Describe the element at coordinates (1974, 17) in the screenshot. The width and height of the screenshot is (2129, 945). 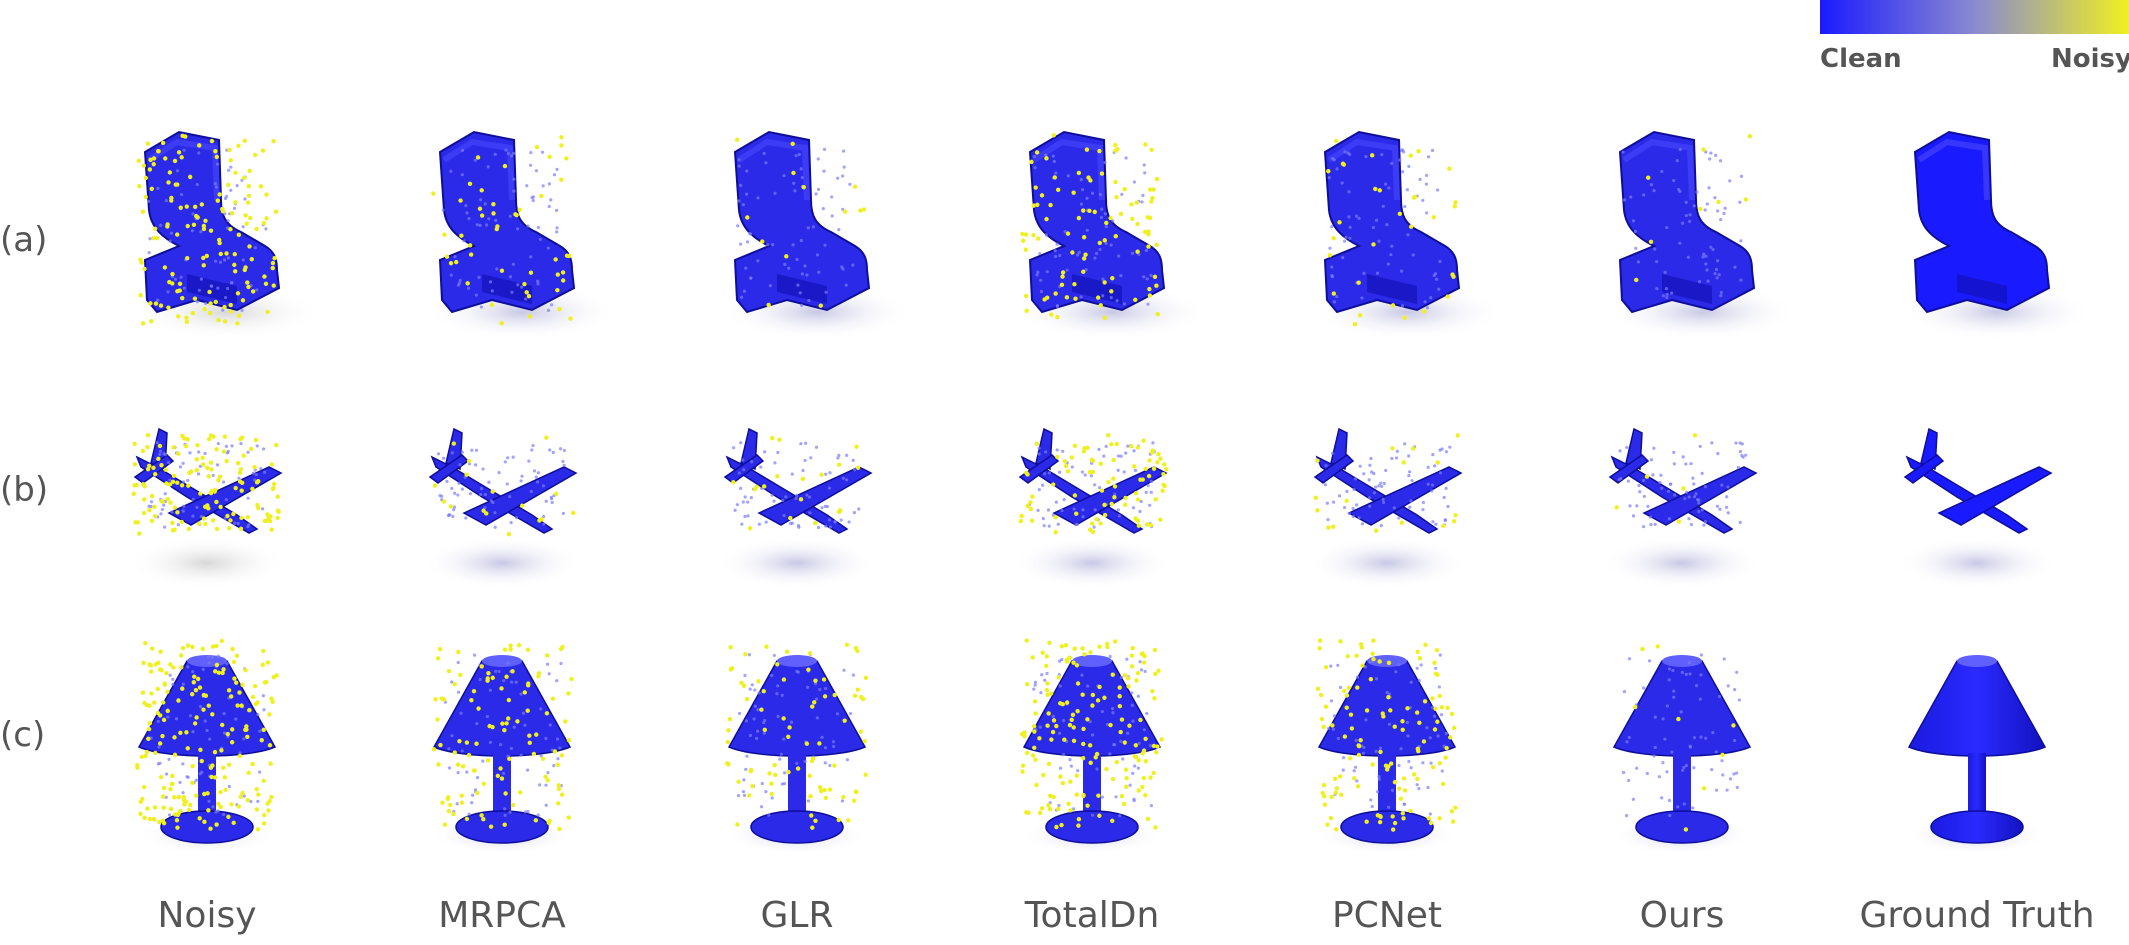
I see `colorbar` at that location.